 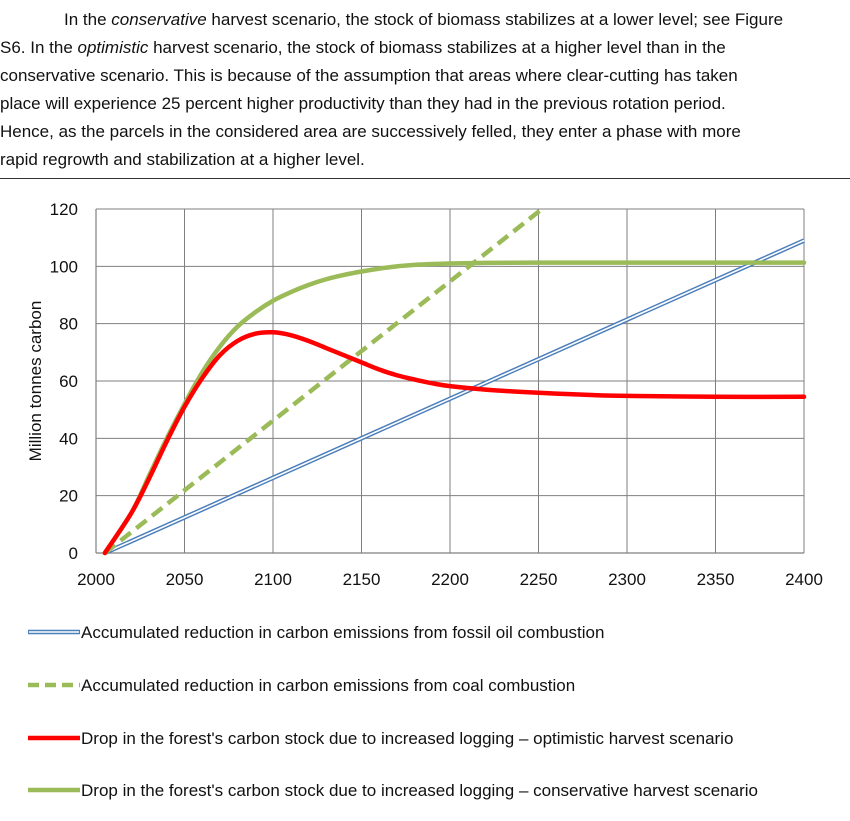 What do you see at coordinates (716, 579) in the screenshot?
I see `x-tick-label: 2350` at bounding box center [716, 579].